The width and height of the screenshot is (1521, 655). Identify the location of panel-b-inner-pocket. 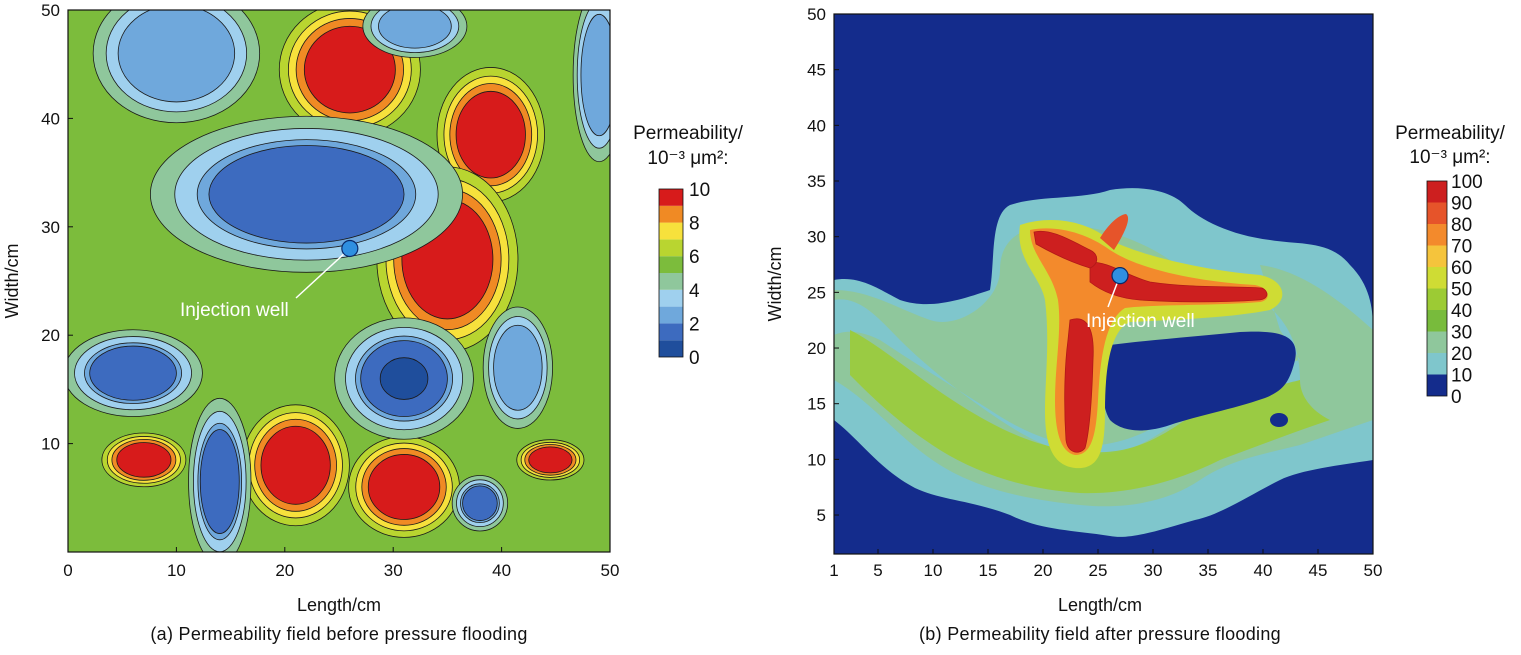
(1199, 381).